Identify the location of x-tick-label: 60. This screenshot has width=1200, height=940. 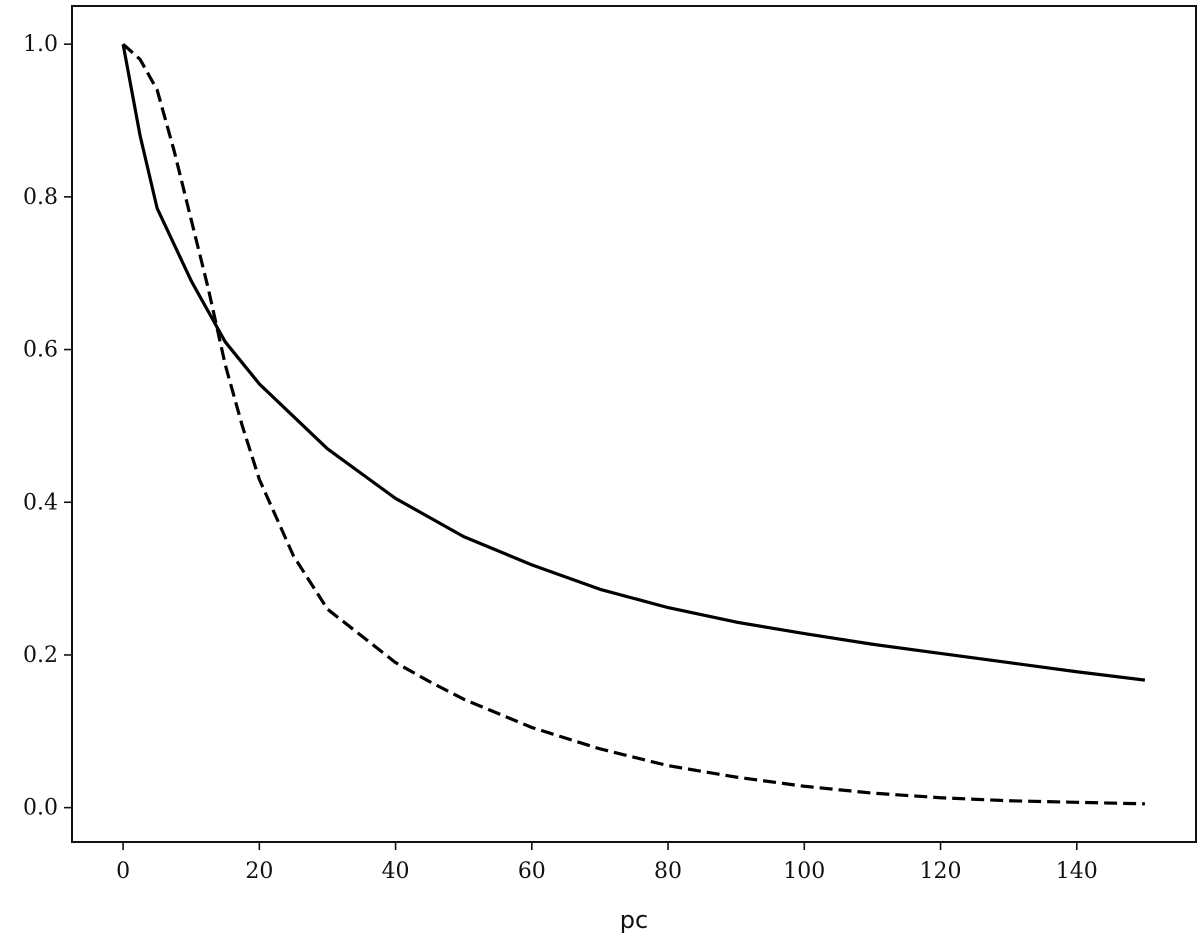
(532, 871).